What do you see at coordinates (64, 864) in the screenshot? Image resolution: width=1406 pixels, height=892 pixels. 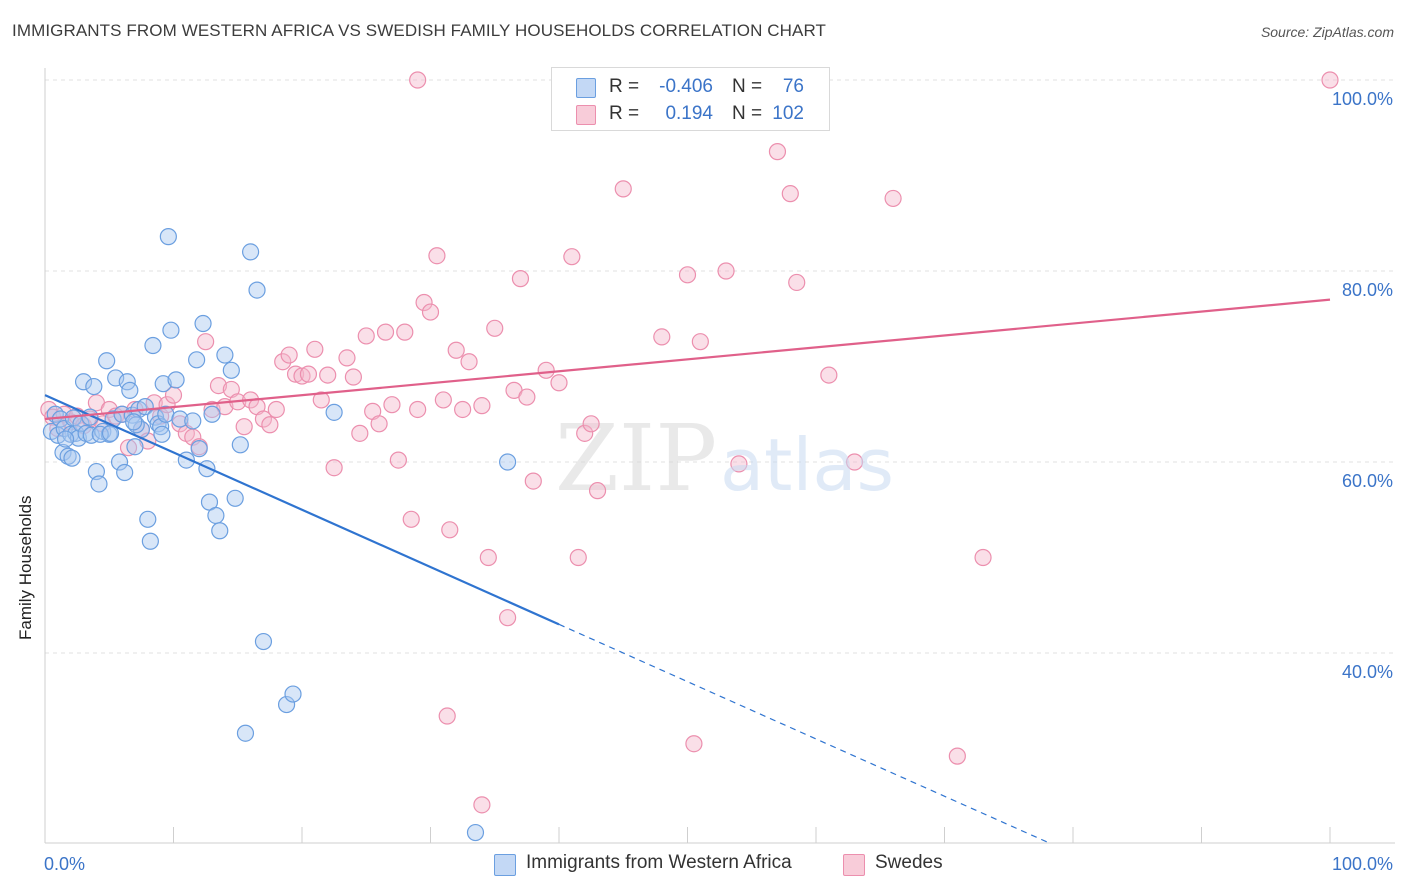 I see `x-tick-label-min: 0.0%` at bounding box center [64, 864].